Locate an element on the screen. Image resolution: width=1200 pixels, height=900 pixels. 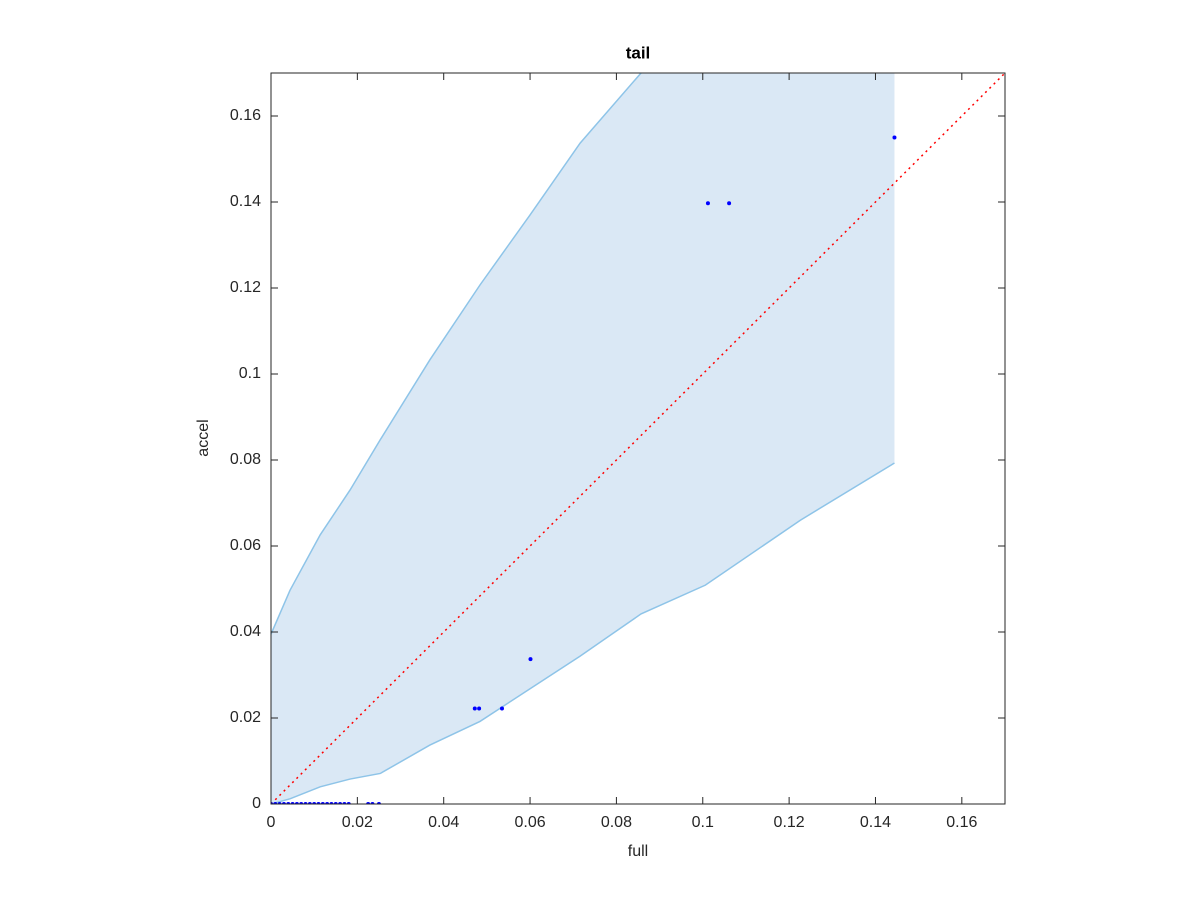
y-tick-label: 0.12 is located at coordinates (245, 287).